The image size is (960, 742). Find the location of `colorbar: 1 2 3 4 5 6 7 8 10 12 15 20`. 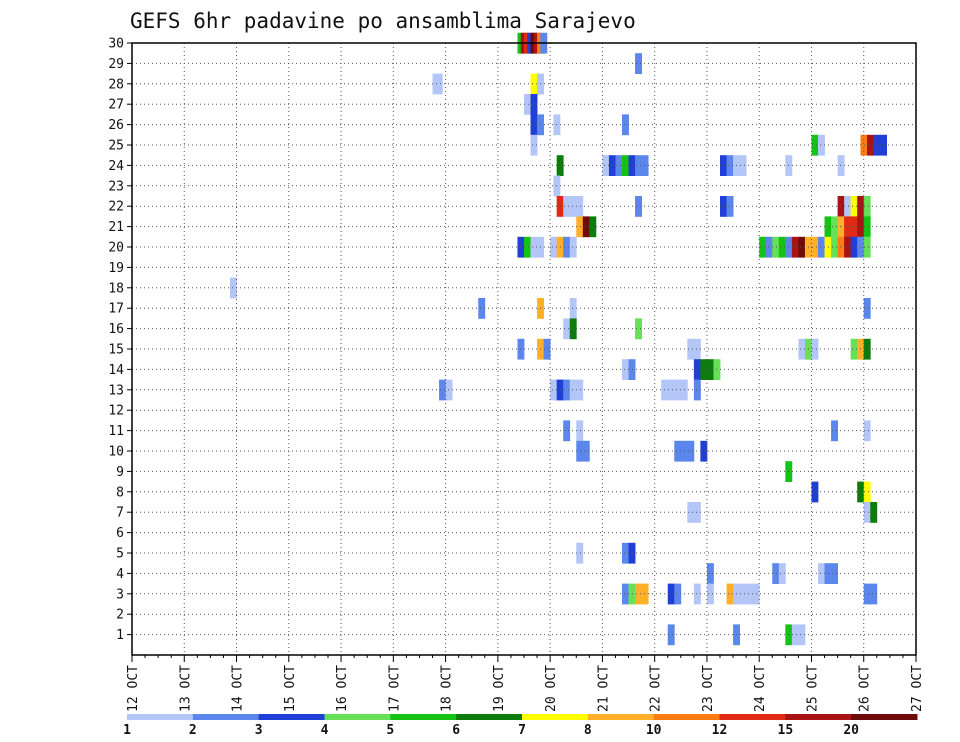

colorbar: 1 2 3 4 5 6 7 8 10 12 15 20 is located at coordinates (520, 726).